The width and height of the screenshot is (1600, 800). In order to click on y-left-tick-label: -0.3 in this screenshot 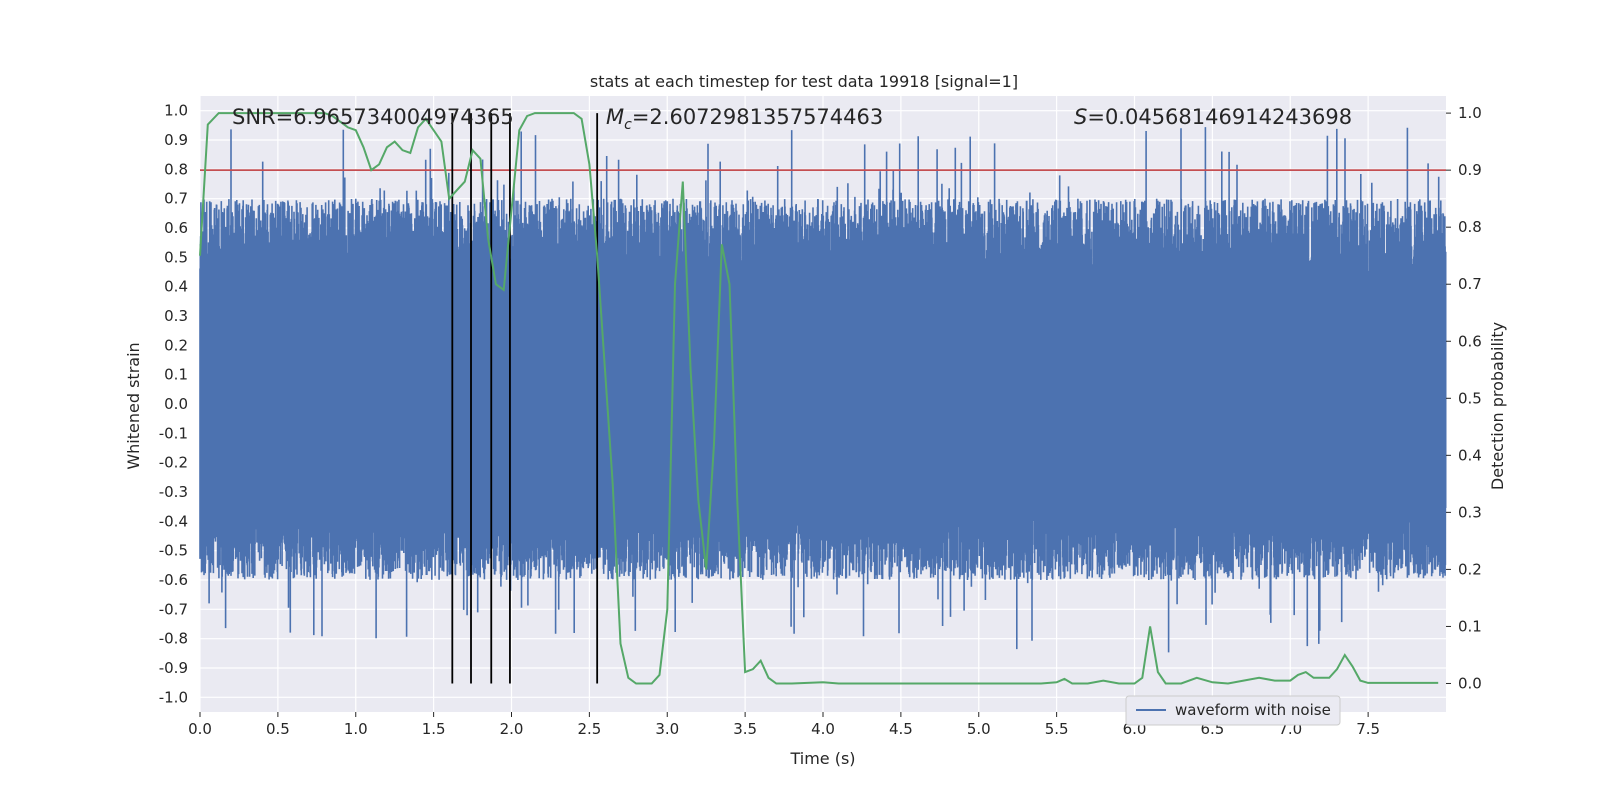, I will do `click(173, 492)`.